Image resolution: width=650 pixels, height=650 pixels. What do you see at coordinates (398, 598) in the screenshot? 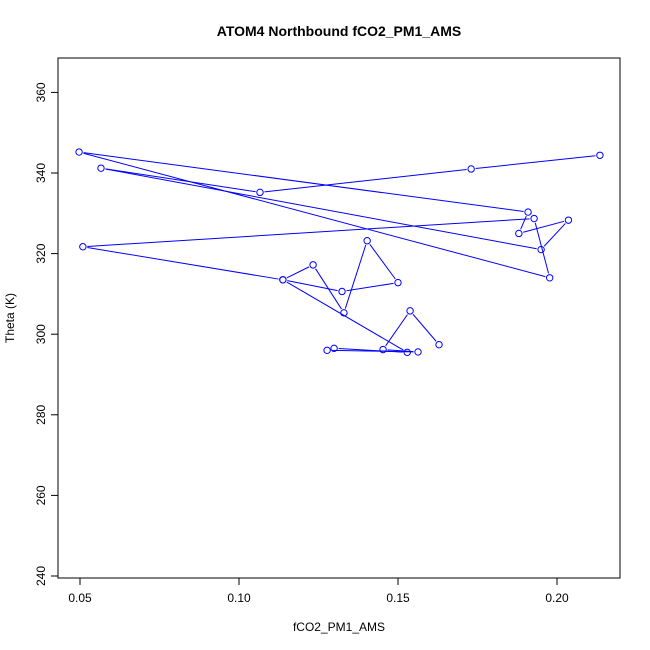
I see `x-tick-label: 0.15` at bounding box center [398, 598].